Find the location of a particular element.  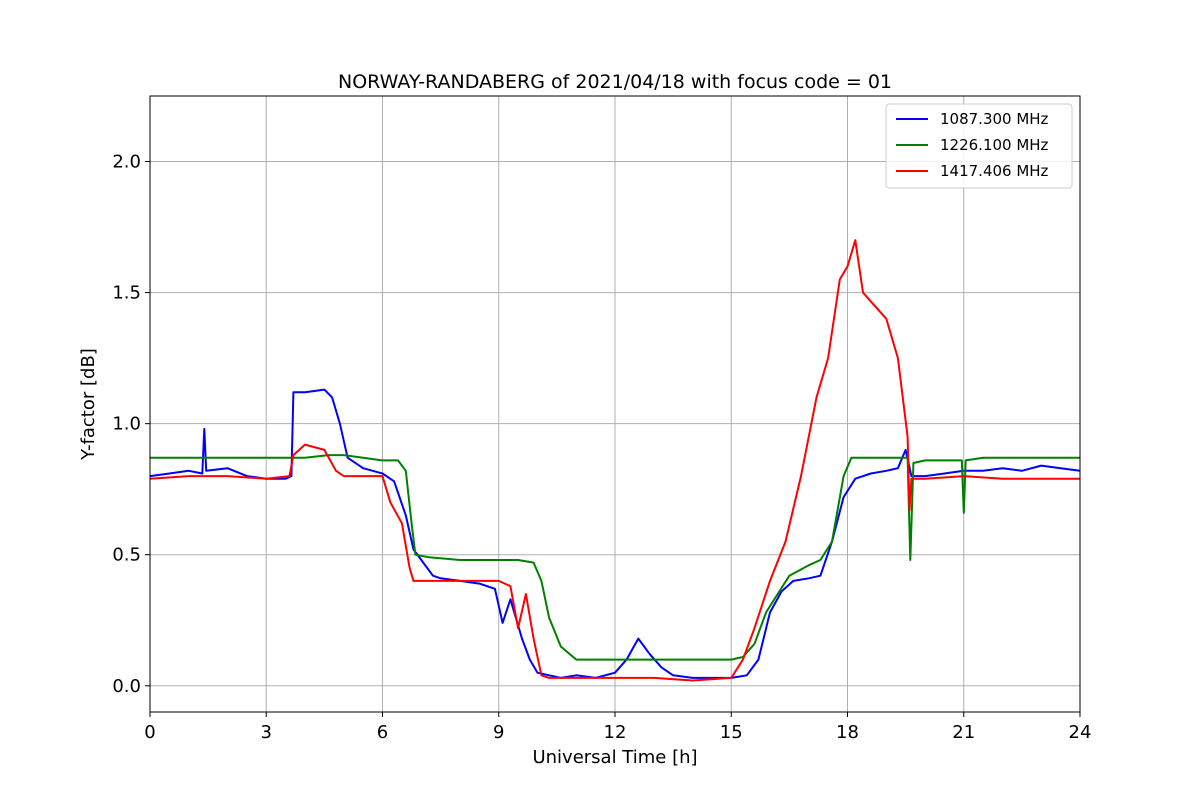

legend-label-1226: 1226.100 MHz is located at coordinates (994, 145).